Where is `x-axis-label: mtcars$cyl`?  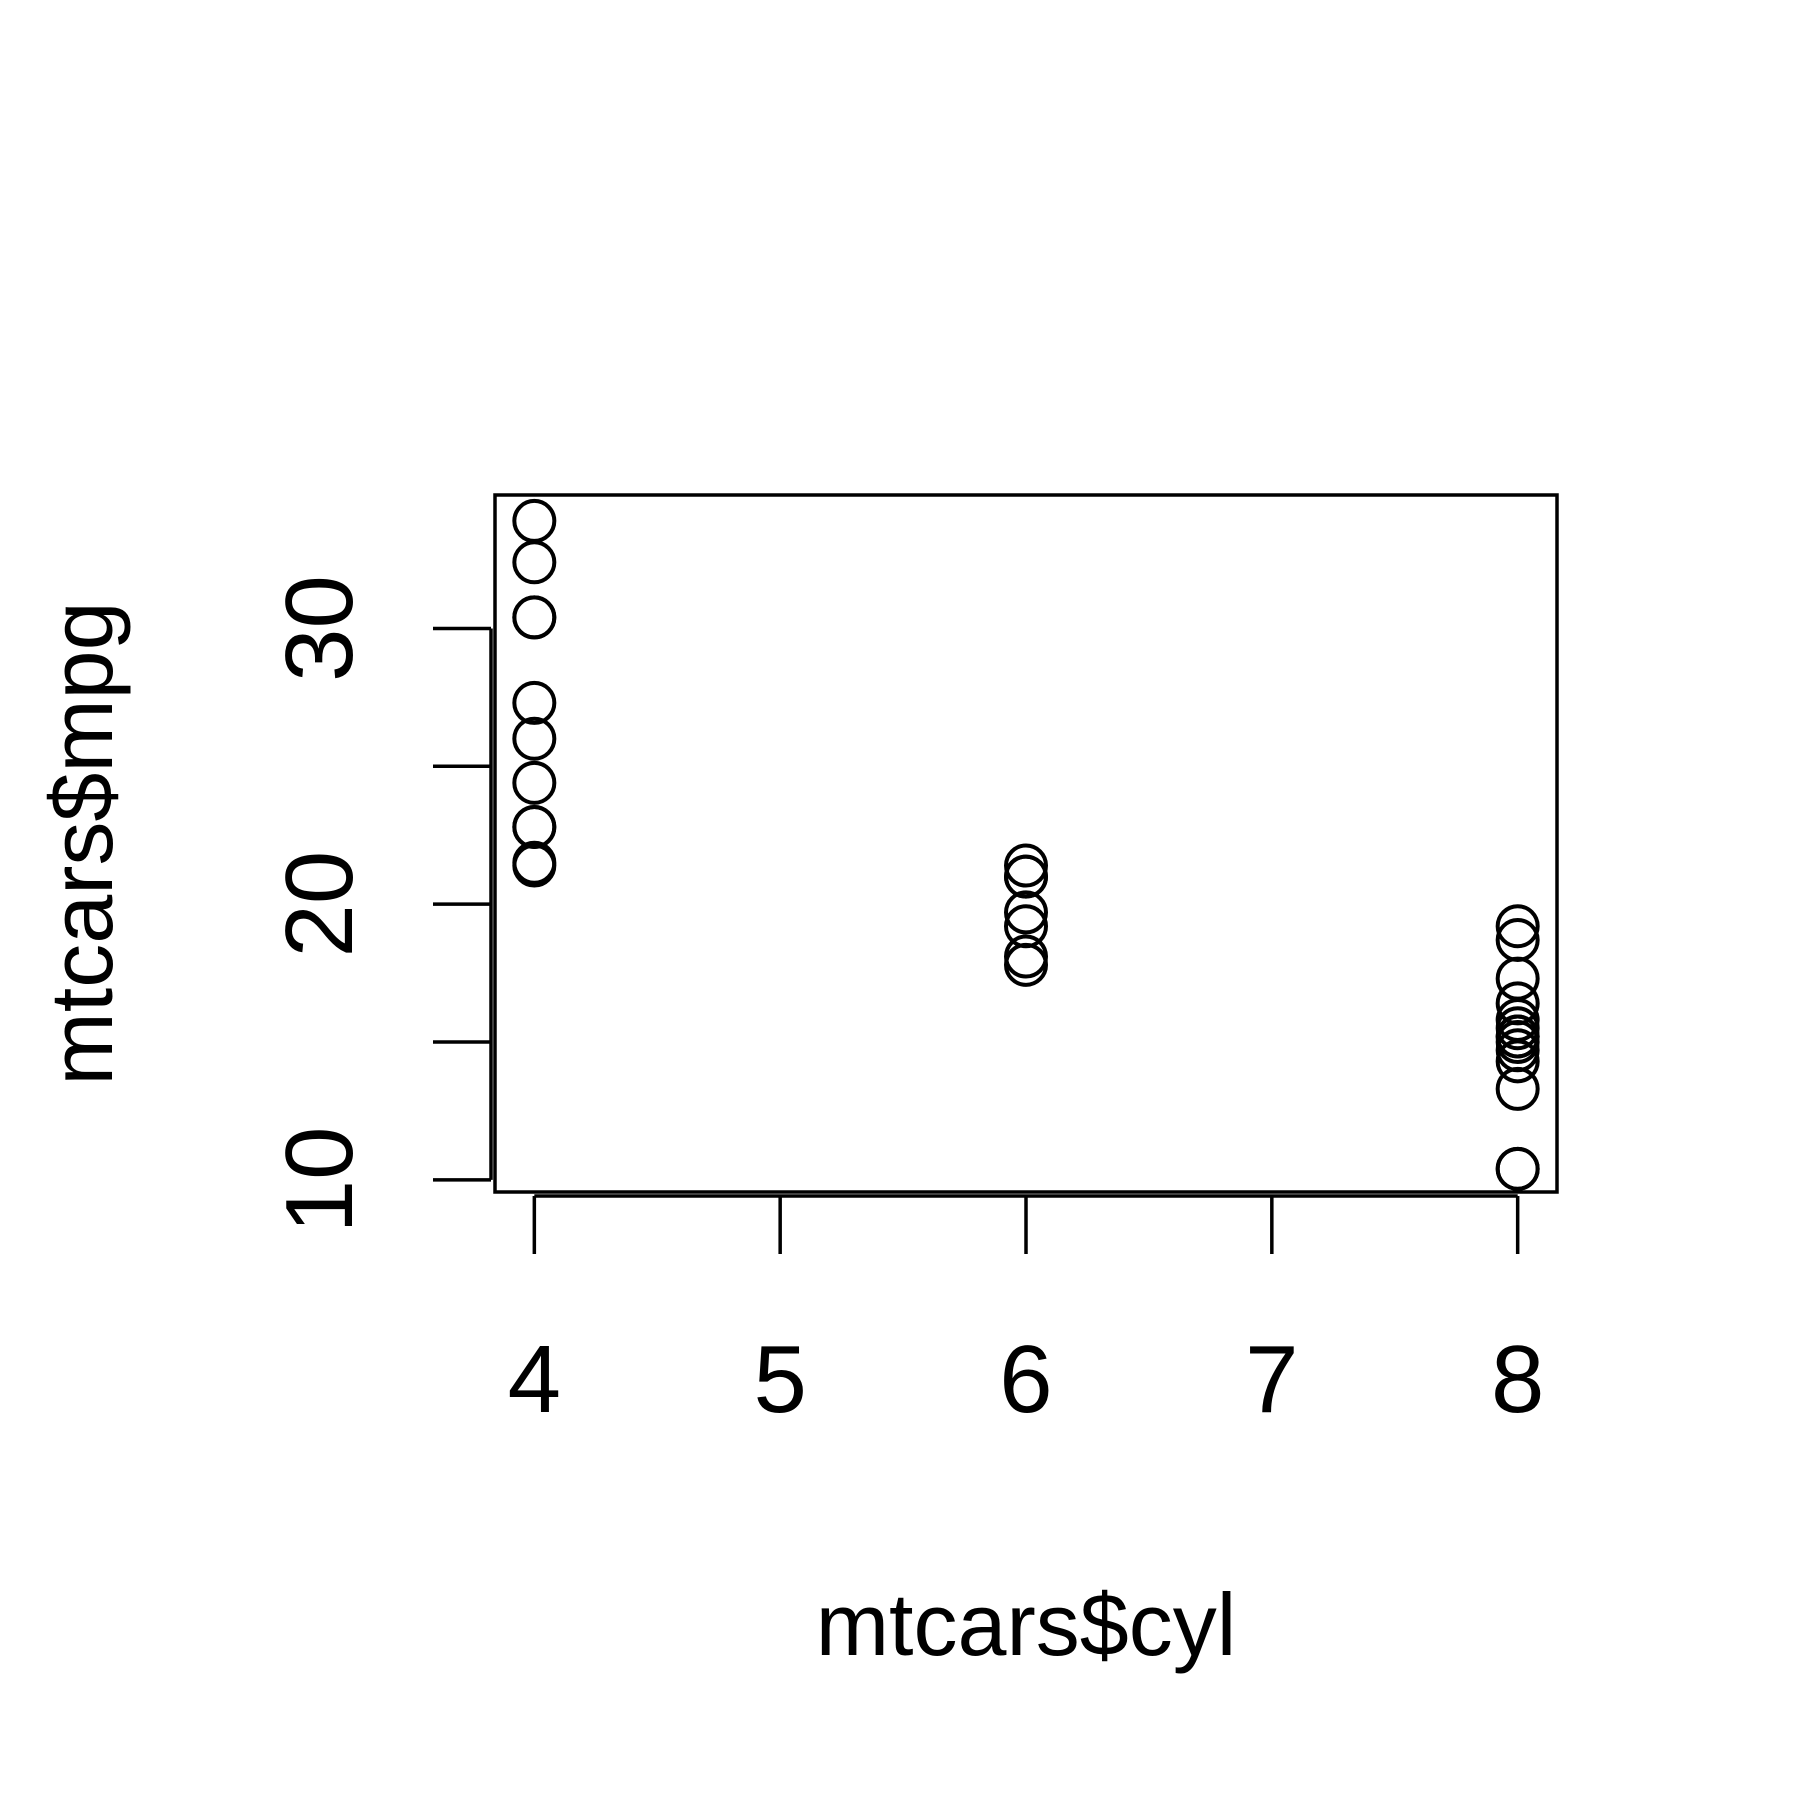
x-axis-label: mtcars$cyl is located at coordinates (1026, 1624).